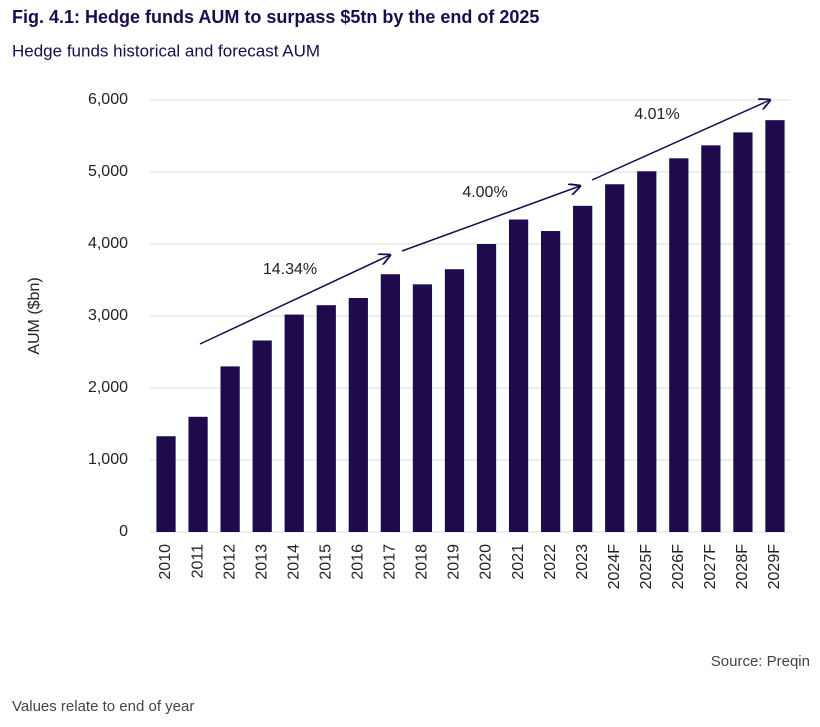 The image size is (820, 727). What do you see at coordinates (34, 315) in the screenshot?
I see `y-axis-label: AUM ($bn)` at bounding box center [34, 315].